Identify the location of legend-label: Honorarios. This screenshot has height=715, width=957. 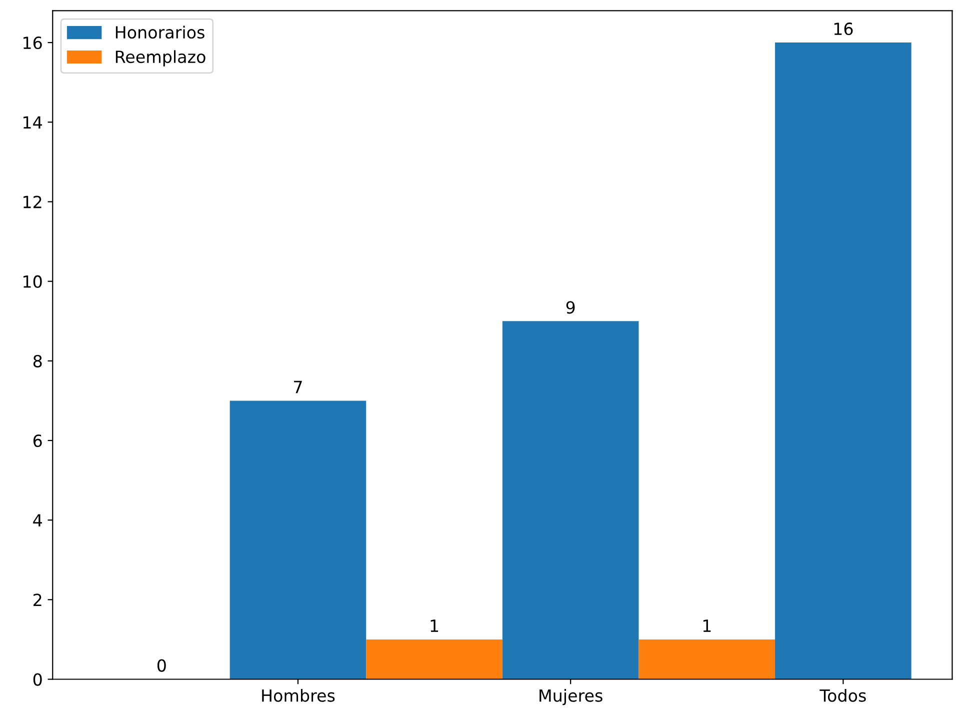
(160, 32).